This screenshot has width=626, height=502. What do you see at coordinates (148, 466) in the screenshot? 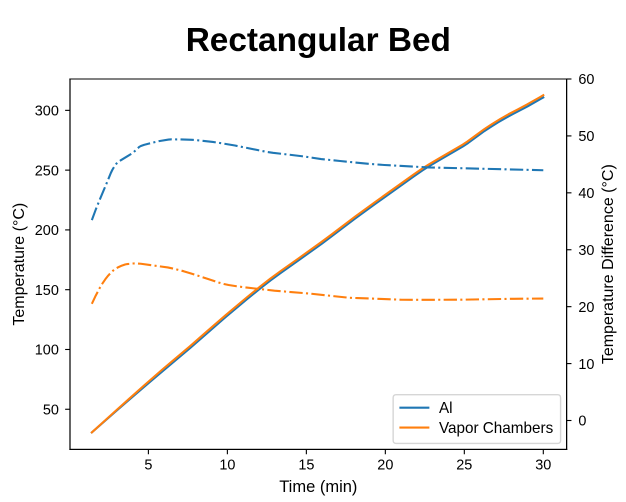
I see `svg-text: 5` at bounding box center [148, 466].